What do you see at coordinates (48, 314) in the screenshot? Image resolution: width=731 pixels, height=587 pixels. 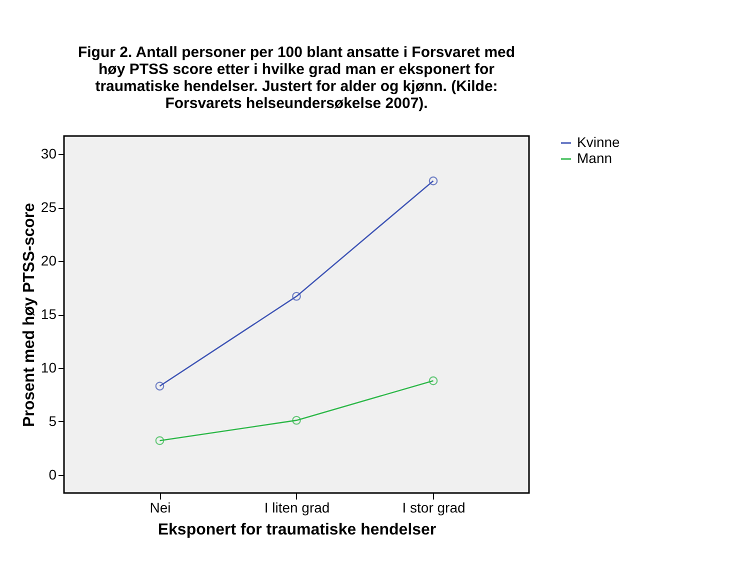 I see `y-tick-label: 15` at bounding box center [48, 314].